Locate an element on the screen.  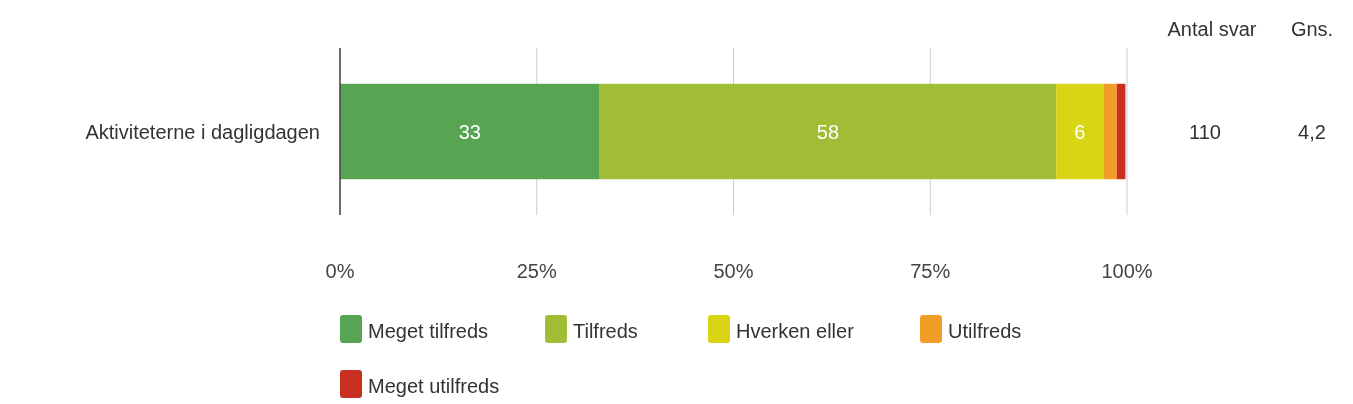
y-tick-label: Aktiviteterne i dagligdagen is located at coordinates (202, 131).